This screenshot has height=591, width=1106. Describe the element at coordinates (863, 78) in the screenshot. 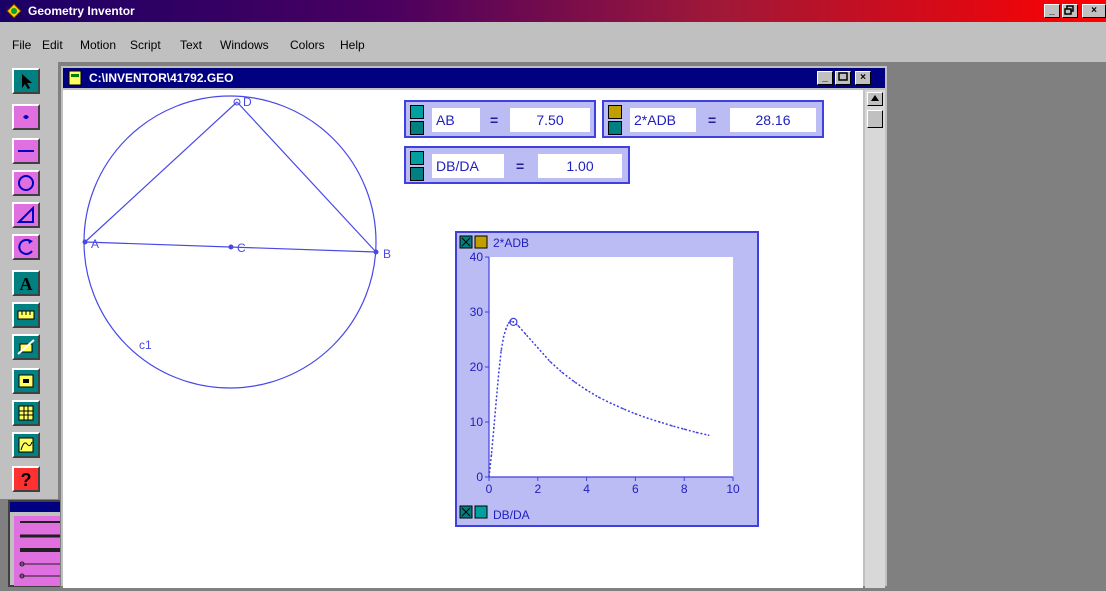

I see `doc-close-button: ×` at that location.